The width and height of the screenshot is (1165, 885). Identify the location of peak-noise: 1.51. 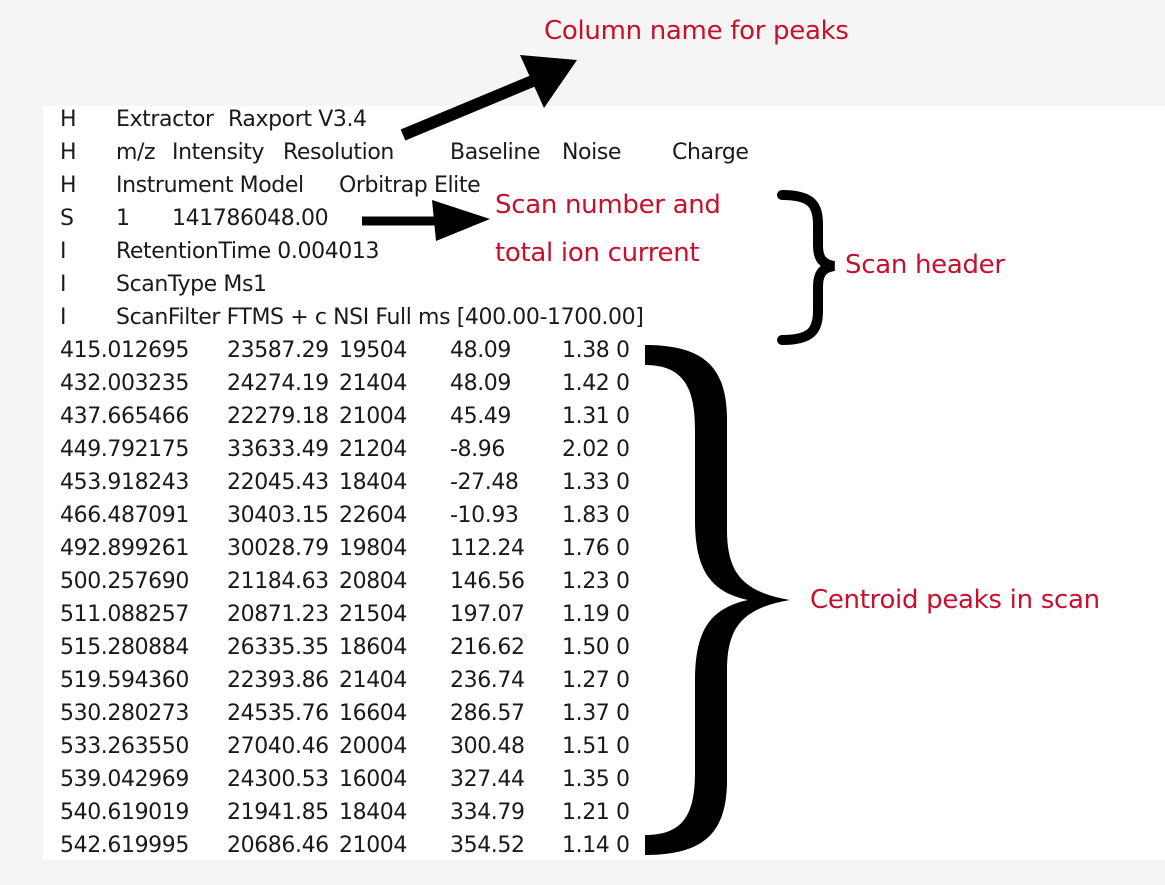
(586, 746).